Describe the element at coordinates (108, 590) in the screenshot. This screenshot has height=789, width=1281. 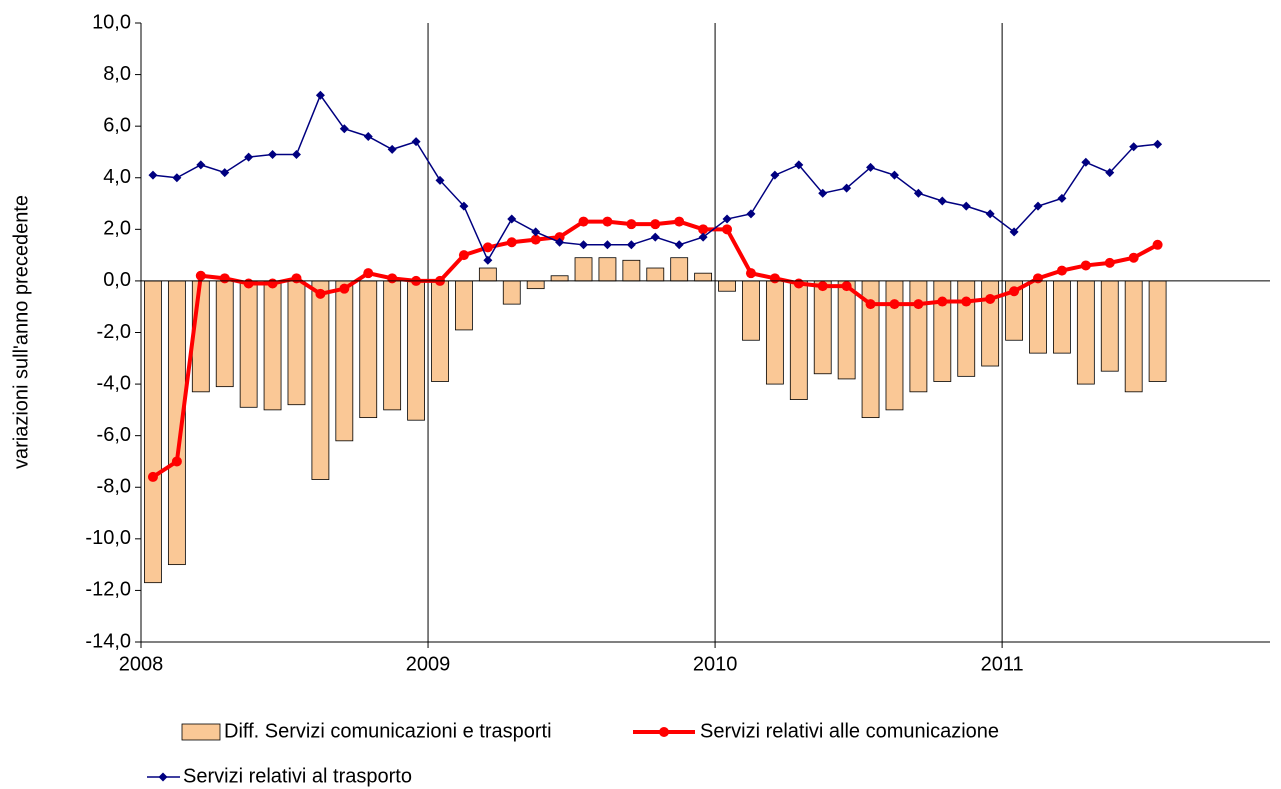
I see `y-tick-label: -12,0` at that location.